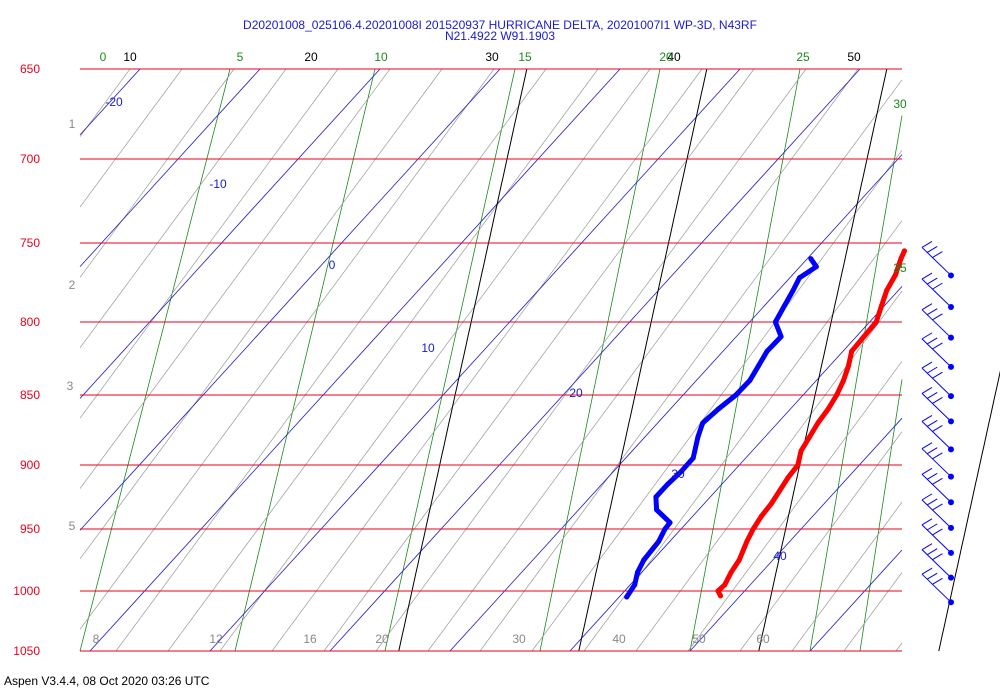  I want to click on left-scale-label: 3, so click(70, 386).